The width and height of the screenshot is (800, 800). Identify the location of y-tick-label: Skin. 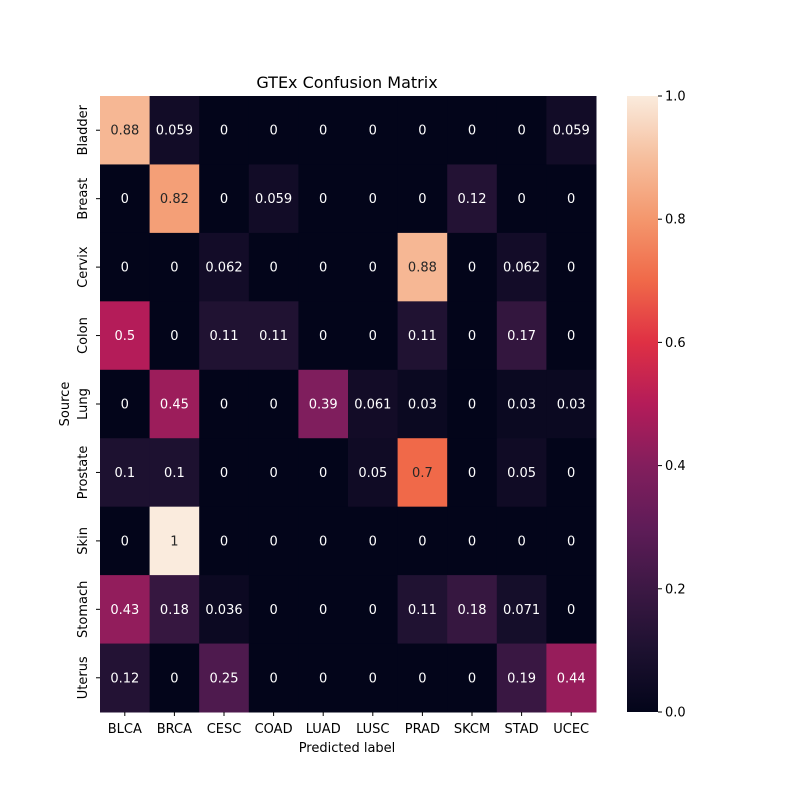
(83, 541).